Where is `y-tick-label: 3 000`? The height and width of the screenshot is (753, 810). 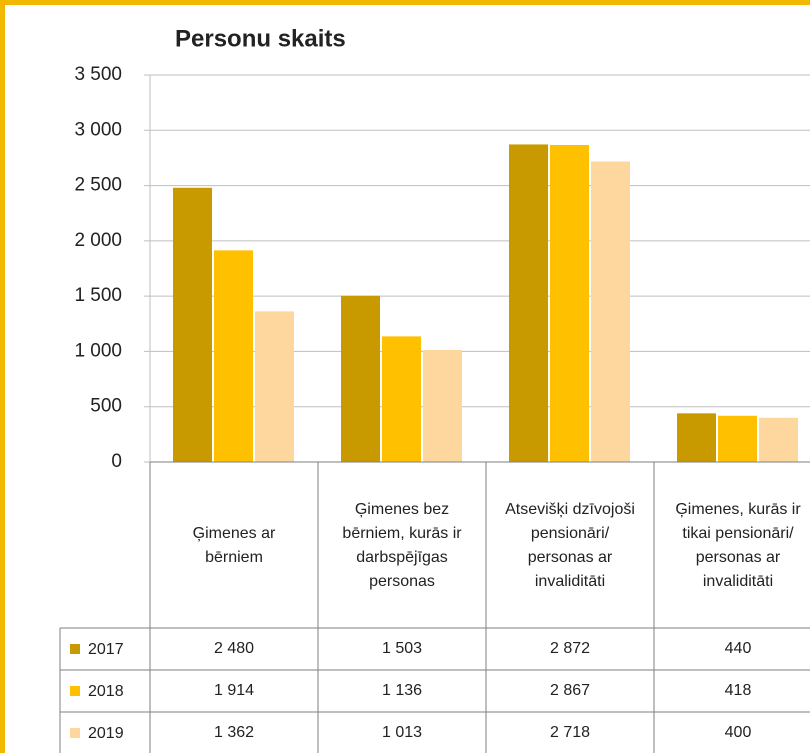
y-tick-label: 3 000 is located at coordinates (98, 129).